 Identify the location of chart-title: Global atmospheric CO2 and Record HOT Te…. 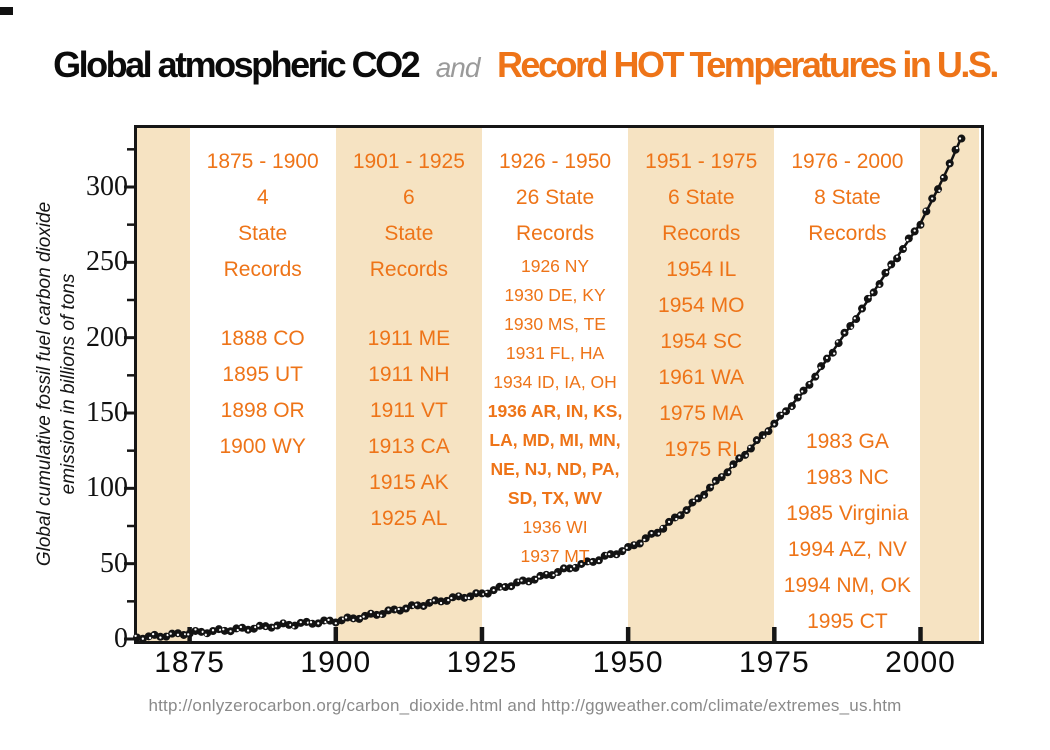
(525, 66).